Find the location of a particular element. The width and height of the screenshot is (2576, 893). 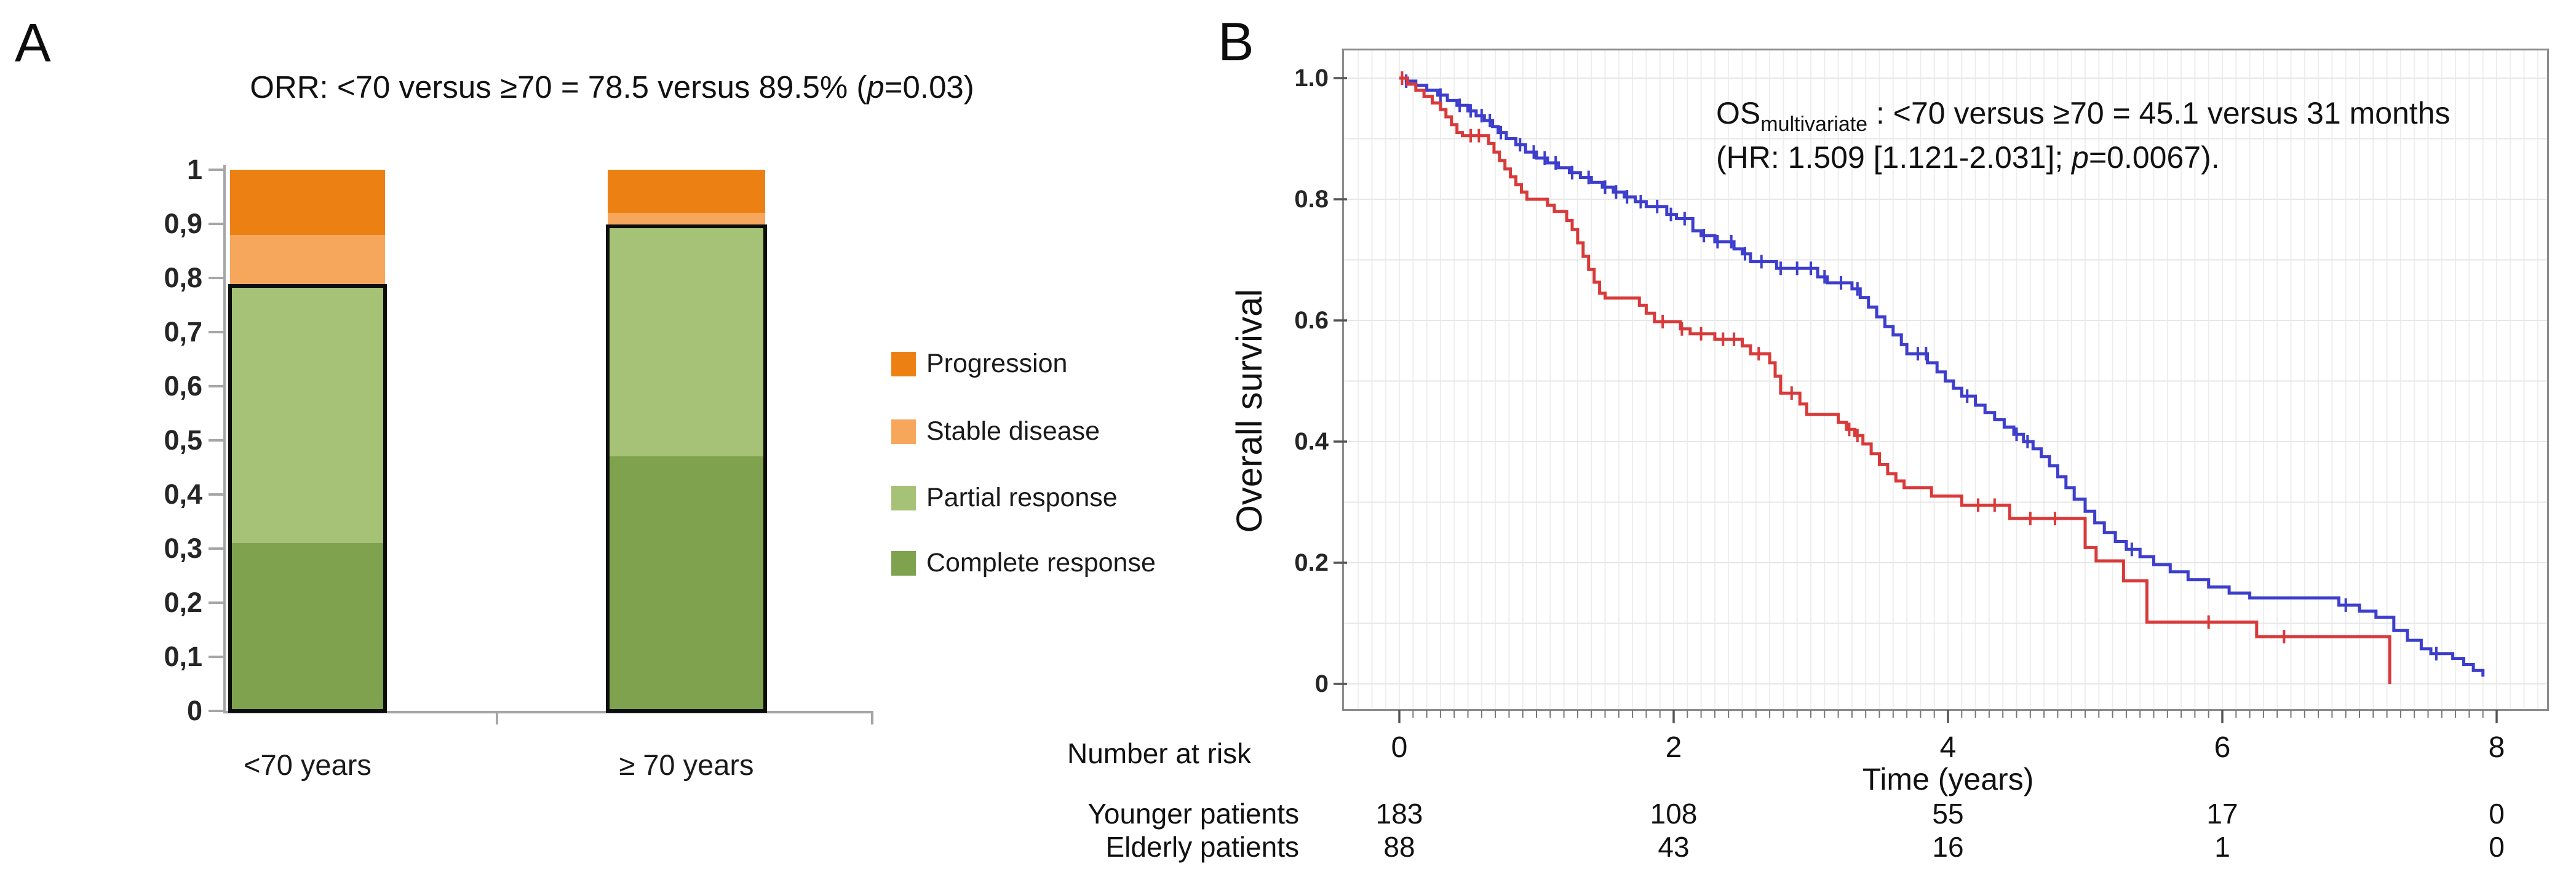

km-y-tick-label: 0.2 is located at coordinates (1311, 562).